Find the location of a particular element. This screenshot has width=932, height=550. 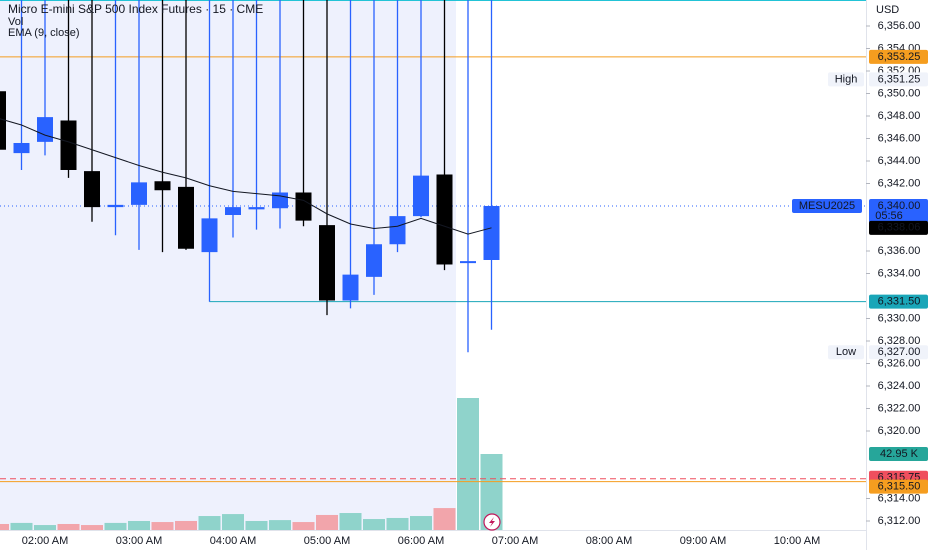

x-tick-label: 05:00 AM is located at coordinates (327, 541).